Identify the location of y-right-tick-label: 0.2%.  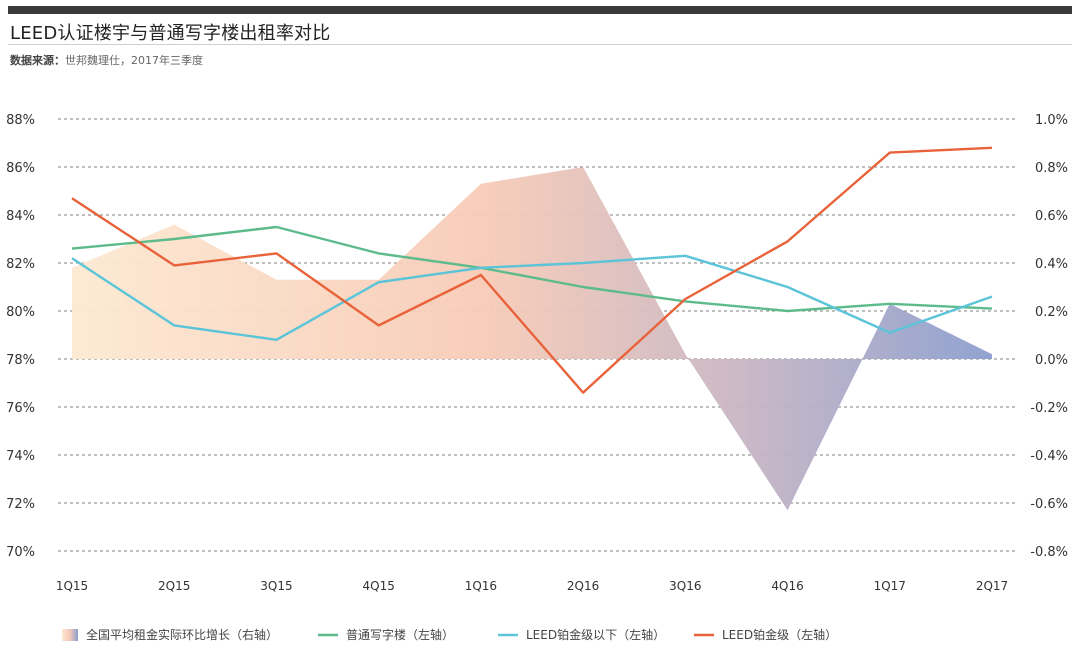
(1051, 312).